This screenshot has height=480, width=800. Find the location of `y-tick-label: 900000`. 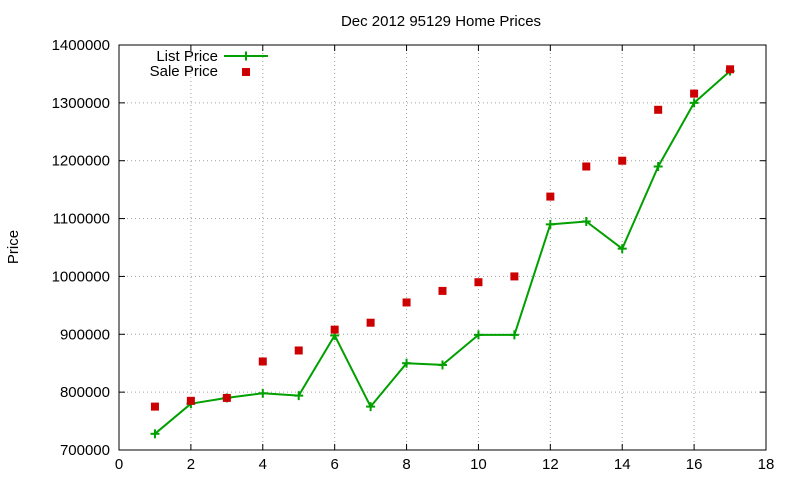

y-tick-label: 900000 is located at coordinates (85, 334).